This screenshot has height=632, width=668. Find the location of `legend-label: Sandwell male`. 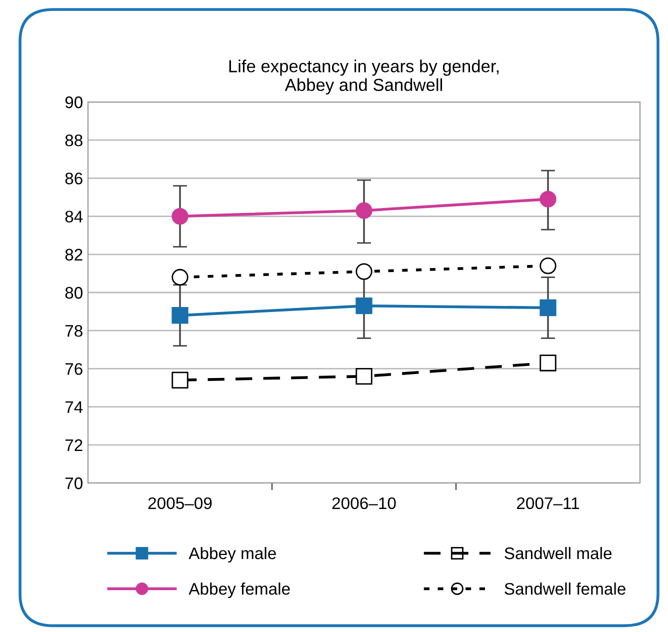

legend-label: Sandwell male is located at coordinates (558, 553).